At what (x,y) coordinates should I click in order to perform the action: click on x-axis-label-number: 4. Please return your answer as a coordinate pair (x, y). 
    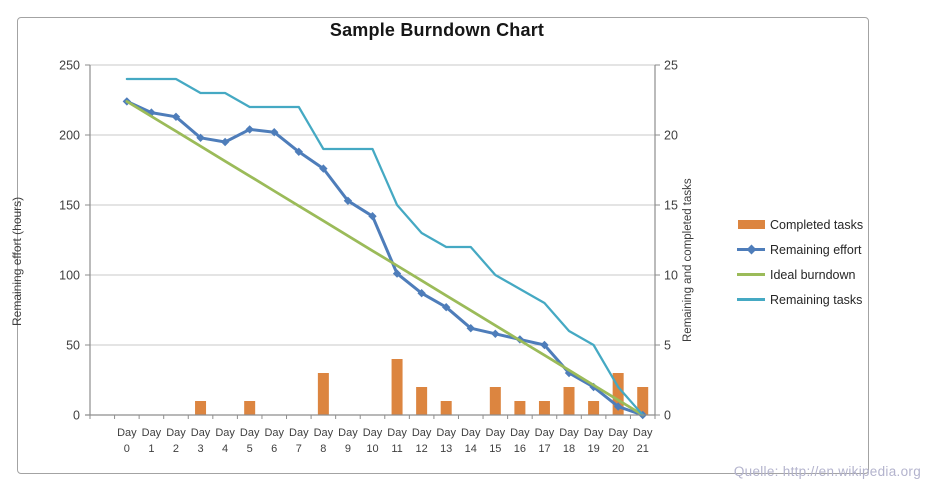
    Looking at the image, I should click on (225, 449).